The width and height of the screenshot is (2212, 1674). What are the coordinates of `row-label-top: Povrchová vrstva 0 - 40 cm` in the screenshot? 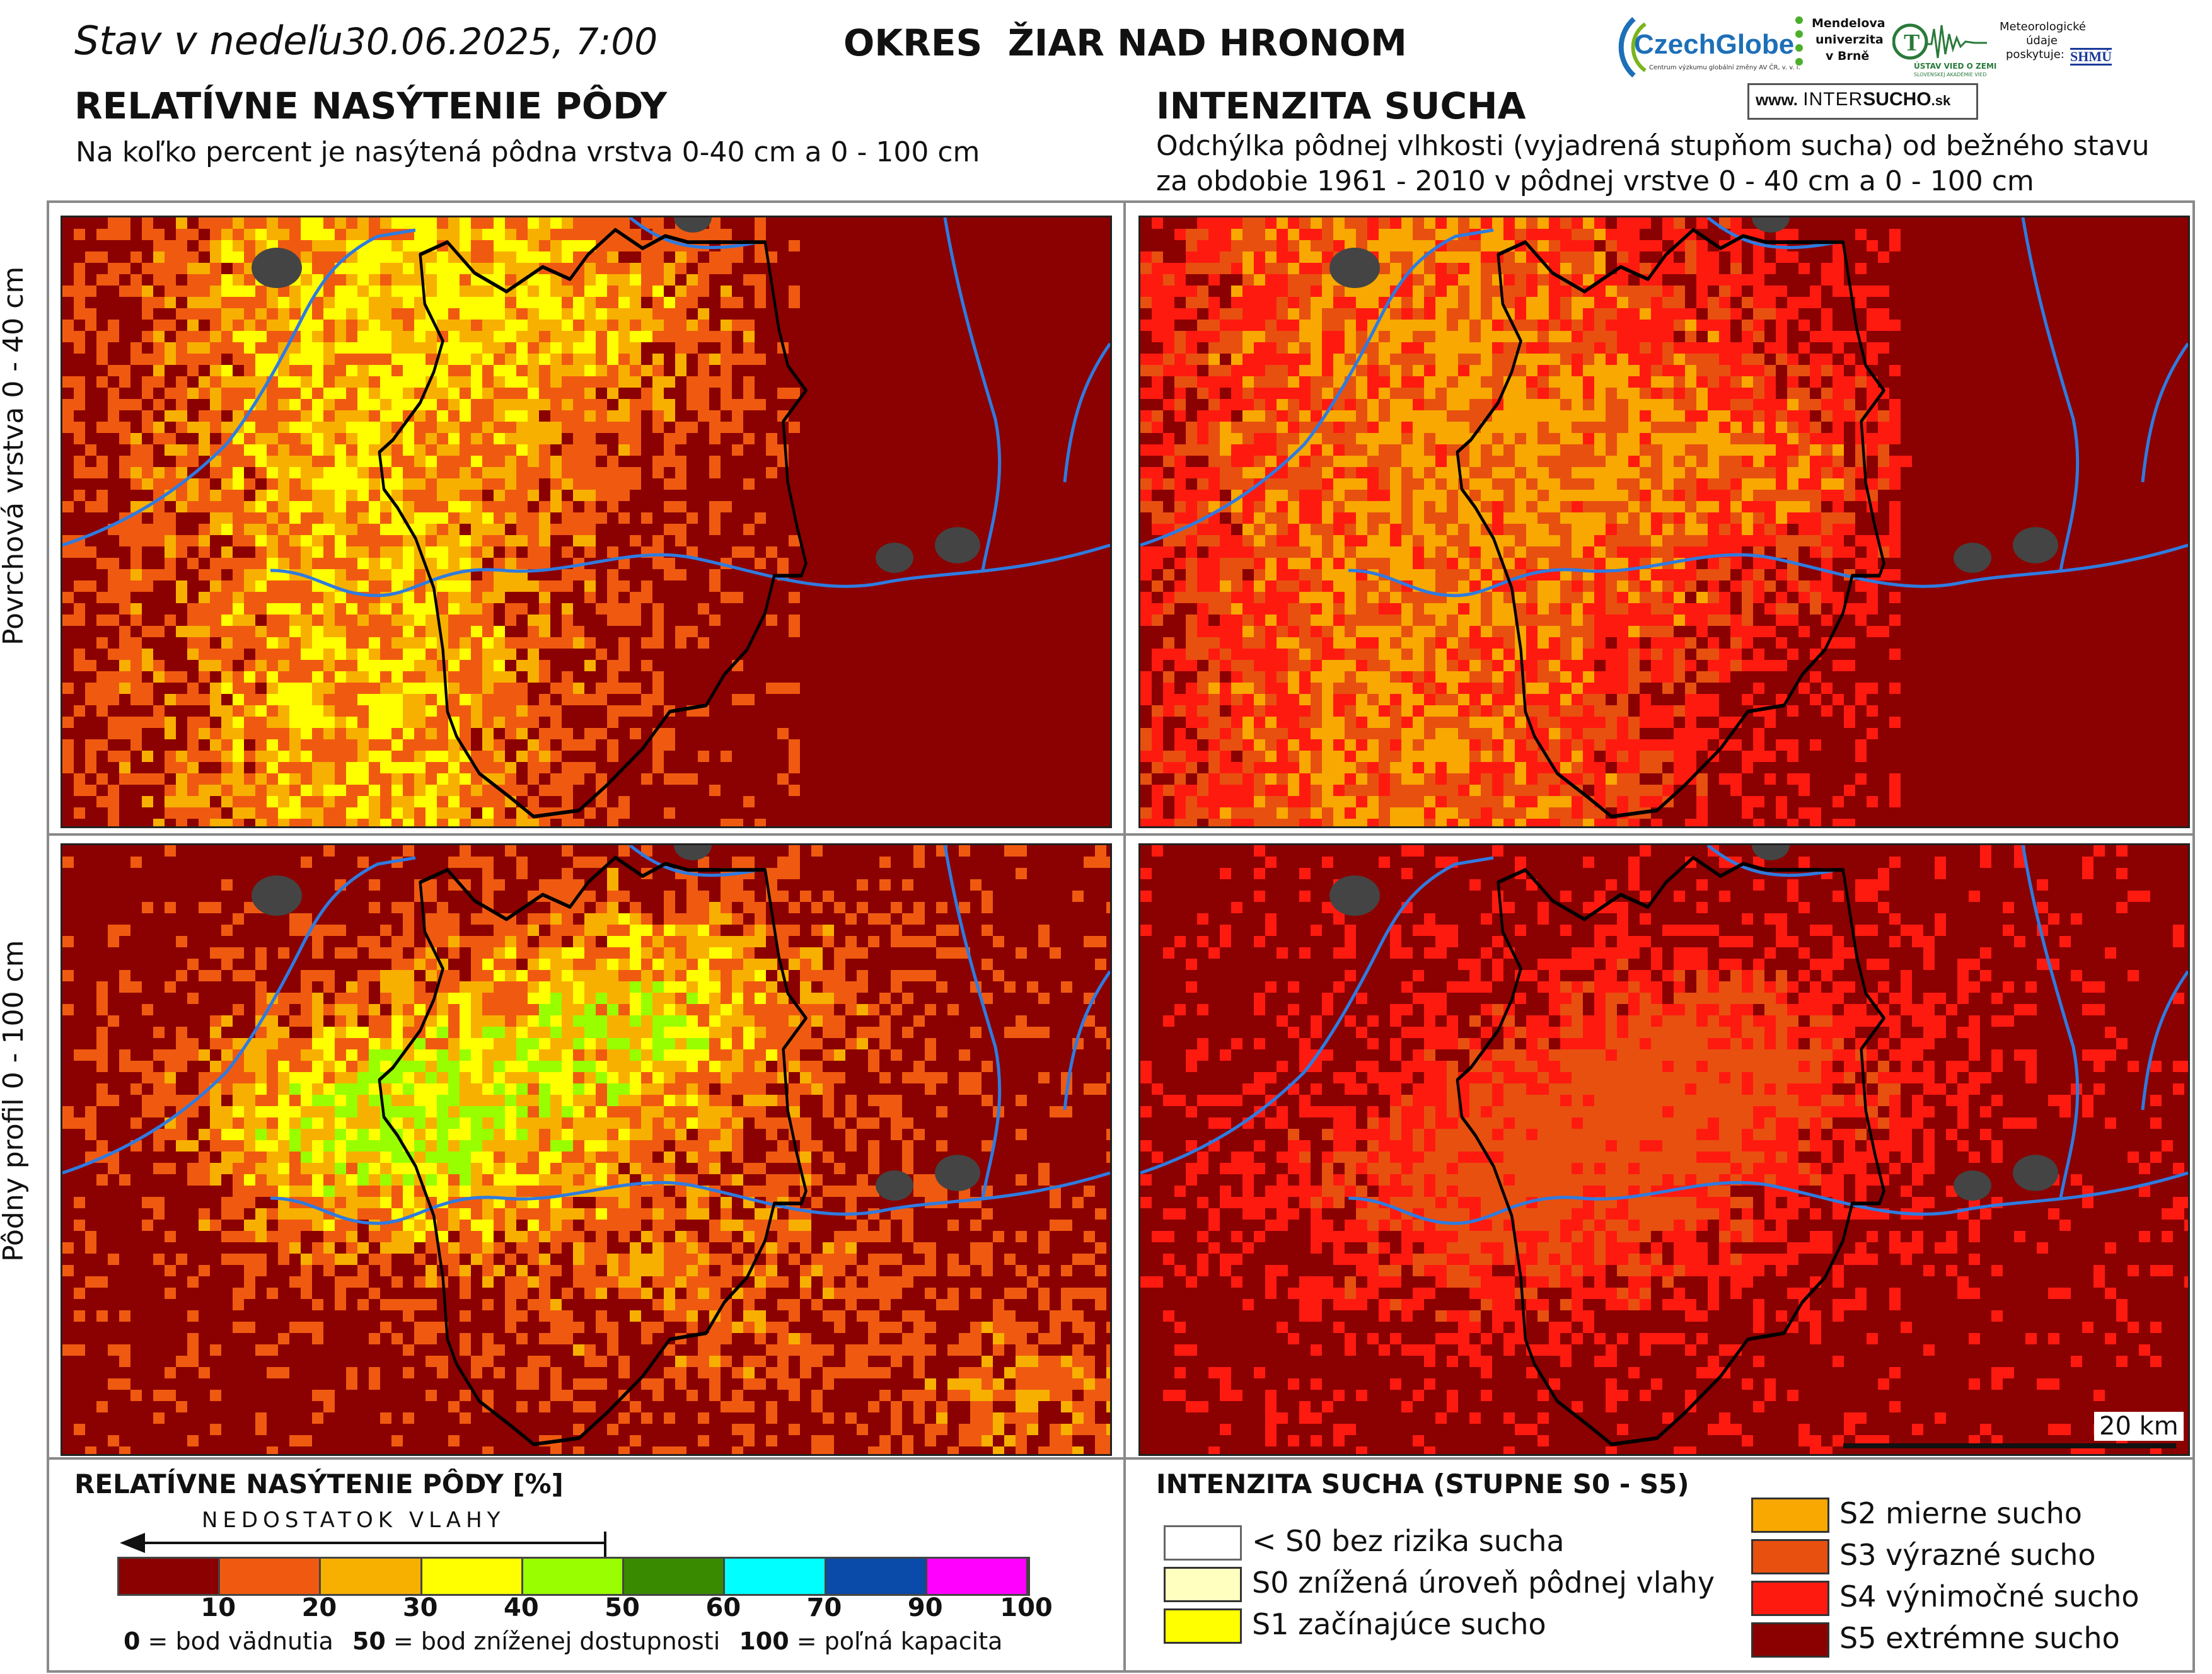 It's located at (15, 455).